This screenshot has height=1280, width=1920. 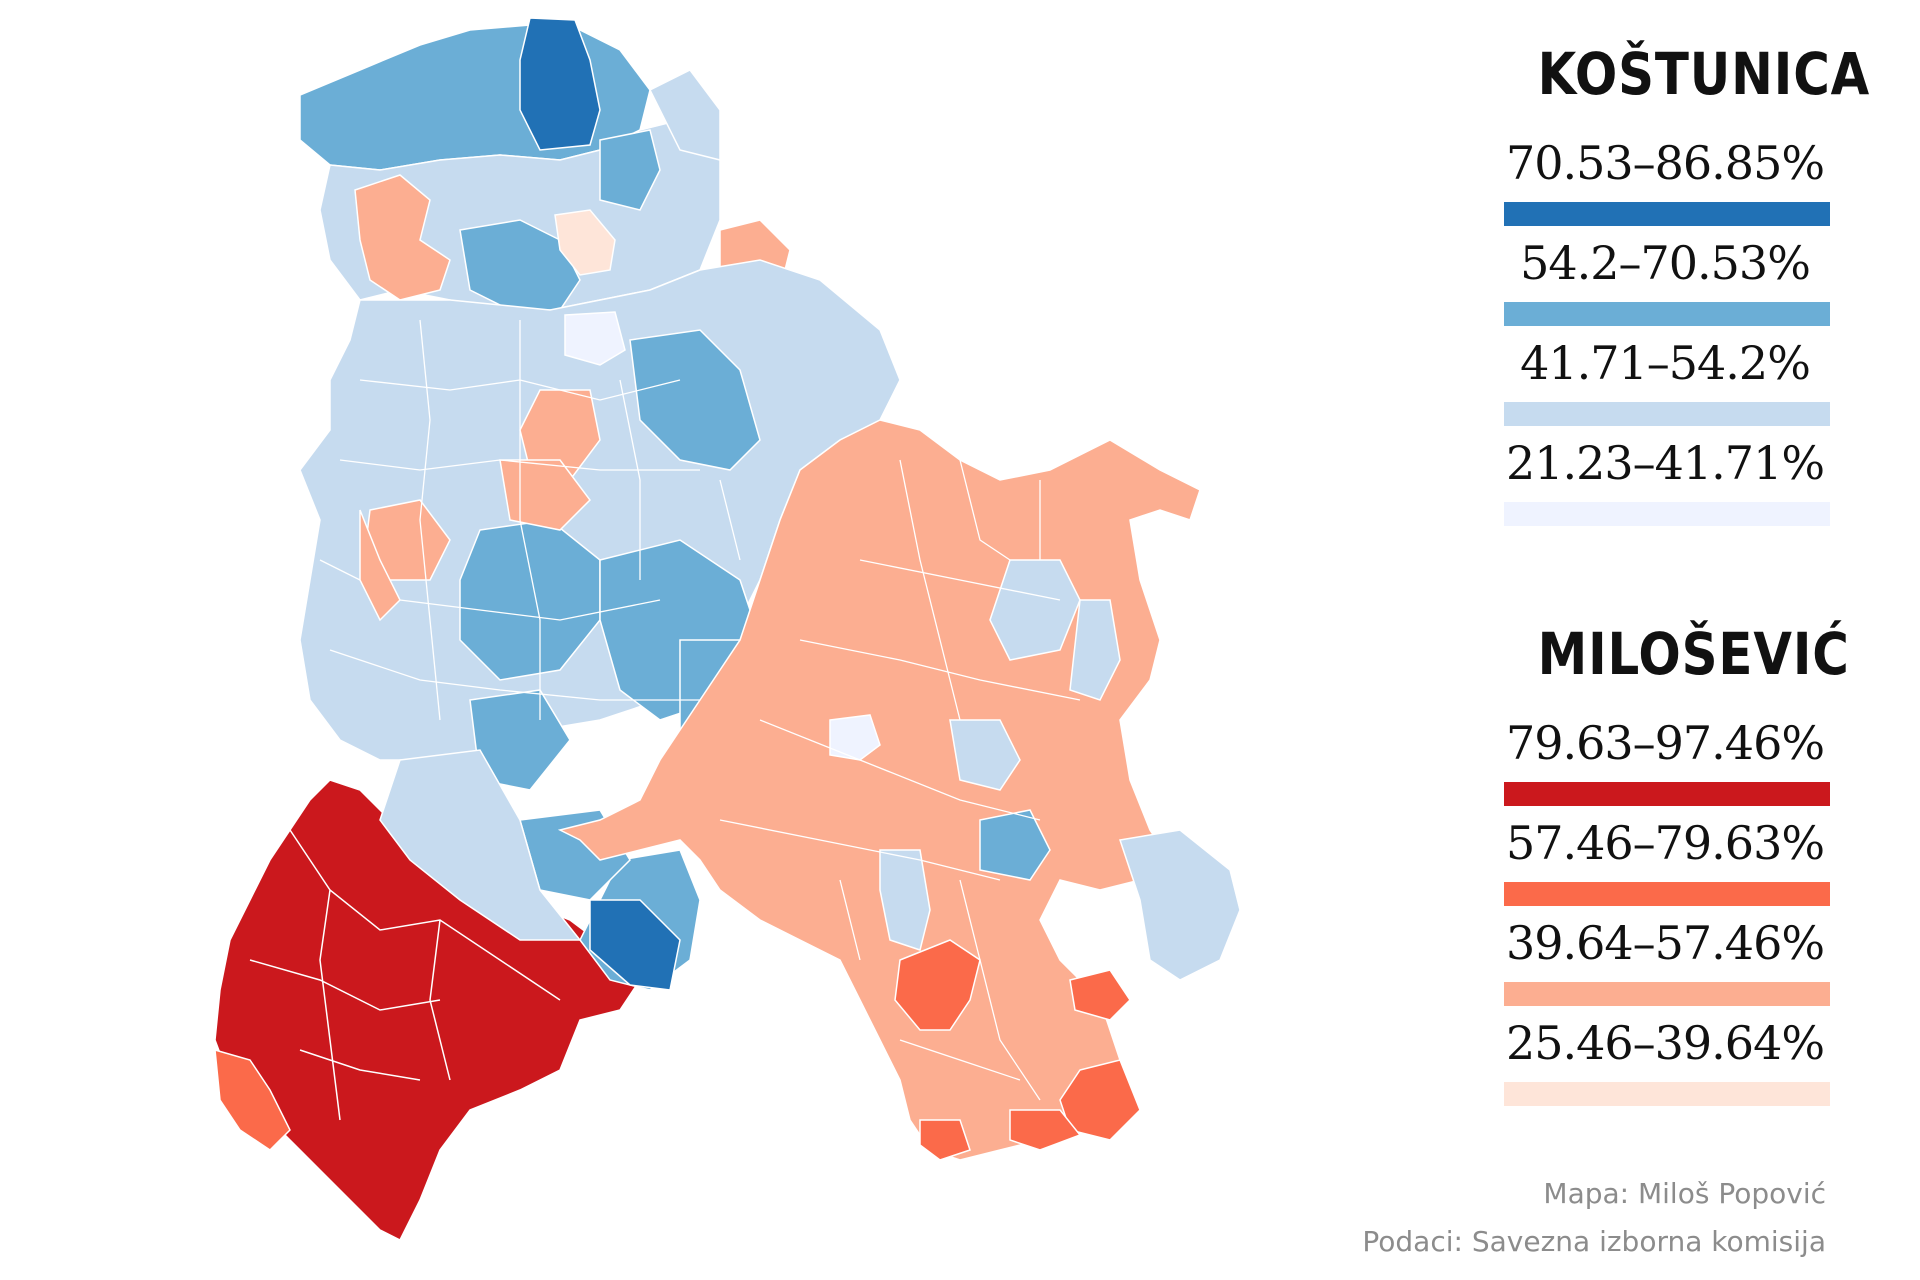 I want to click on legend-entry: 39.64–57.46%, so click(x=1665, y=966).